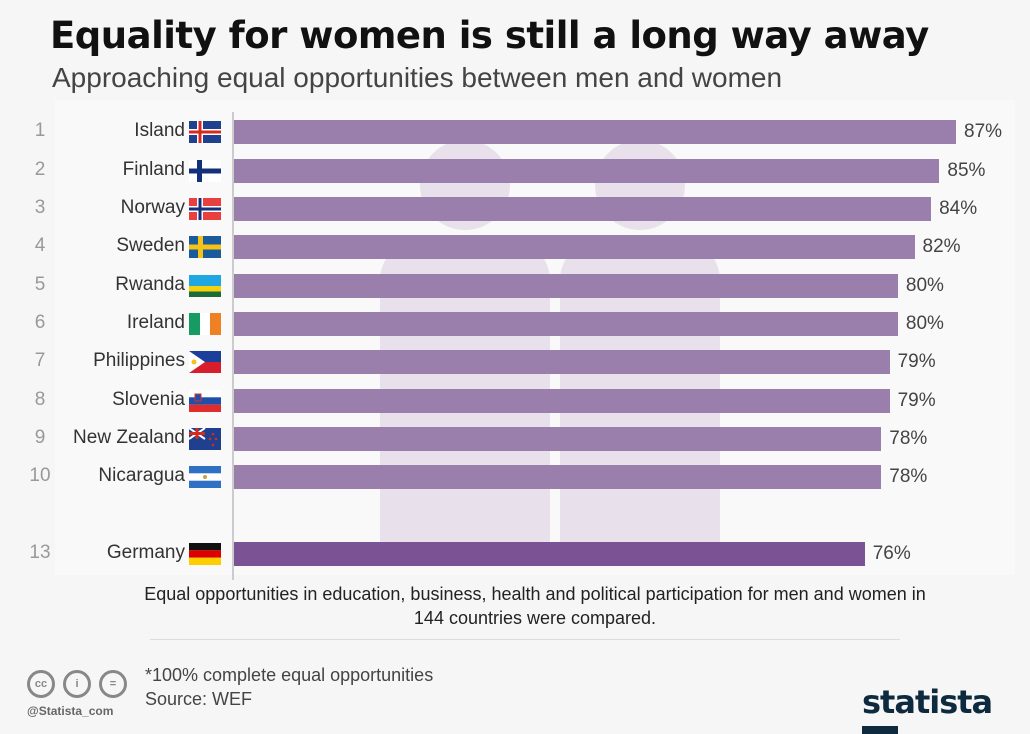  I want to click on country-label: Norway, so click(152, 207).